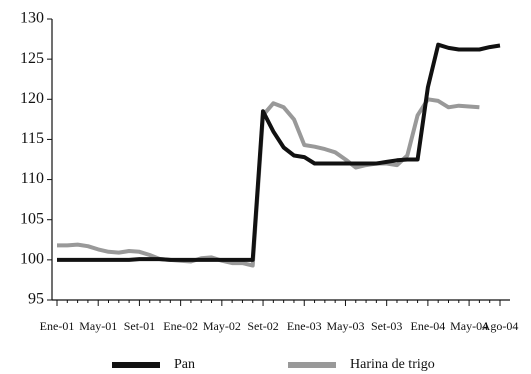  What do you see at coordinates (98, 326) in the screenshot?
I see `x-tick-label: May-01` at bounding box center [98, 326].